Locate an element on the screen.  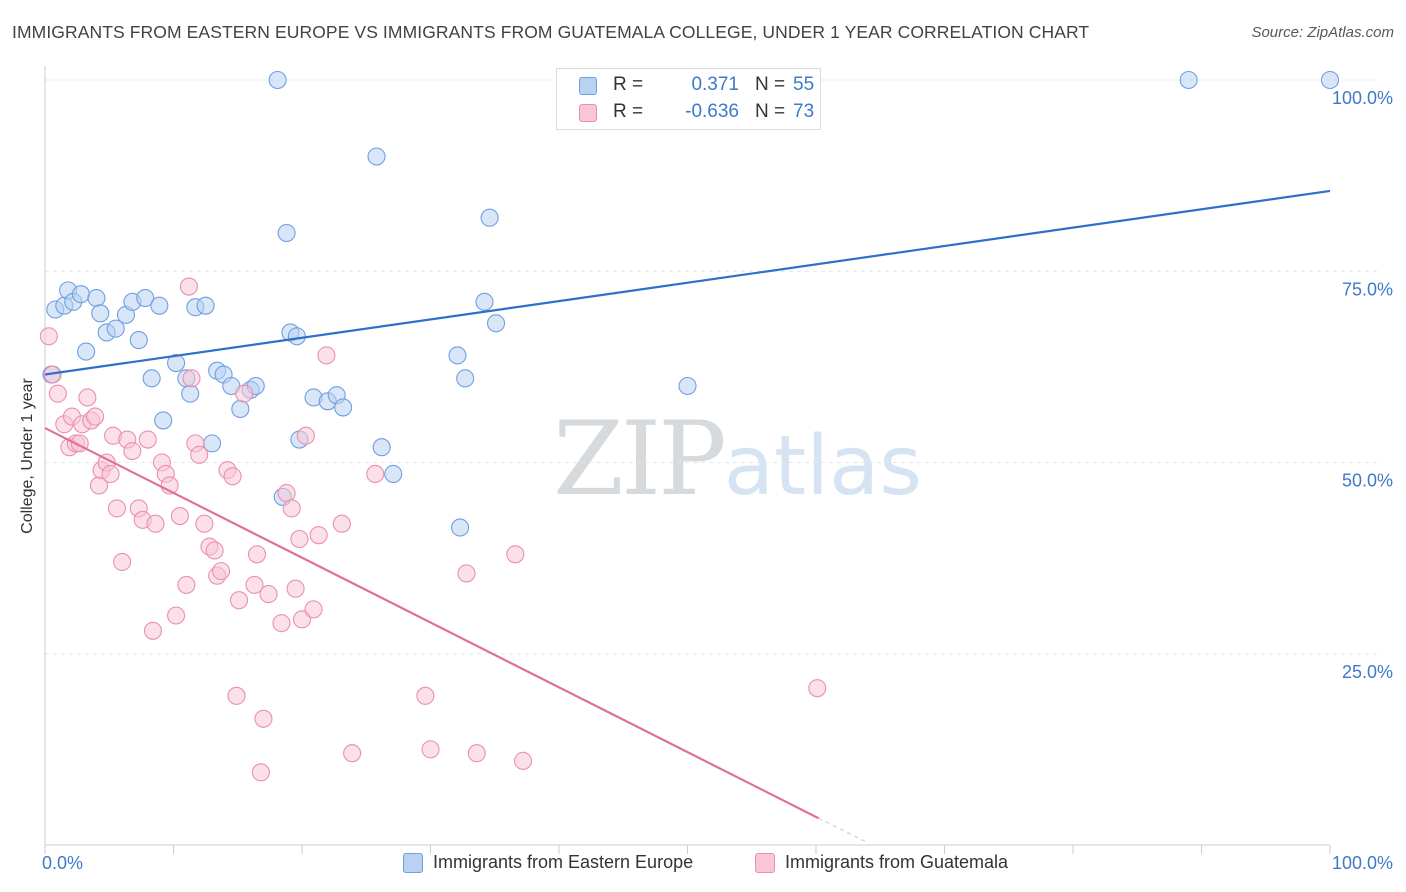
legend-n-value: 73 is located at coordinates (804, 111).